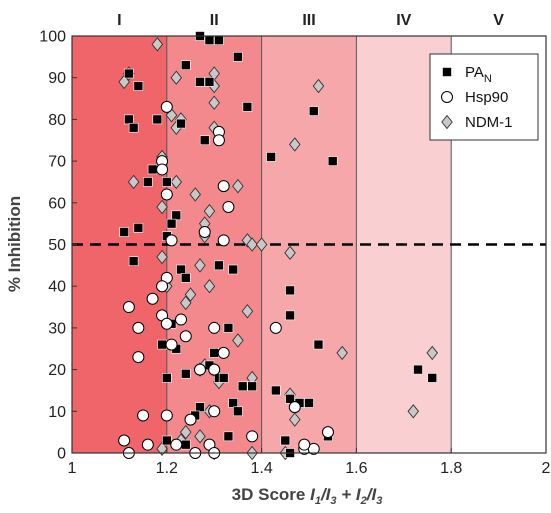 The width and height of the screenshot is (551, 513). What do you see at coordinates (57, 412) in the screenshot?
I see `y-tick-label: 10` at bounding box center [57, 412].